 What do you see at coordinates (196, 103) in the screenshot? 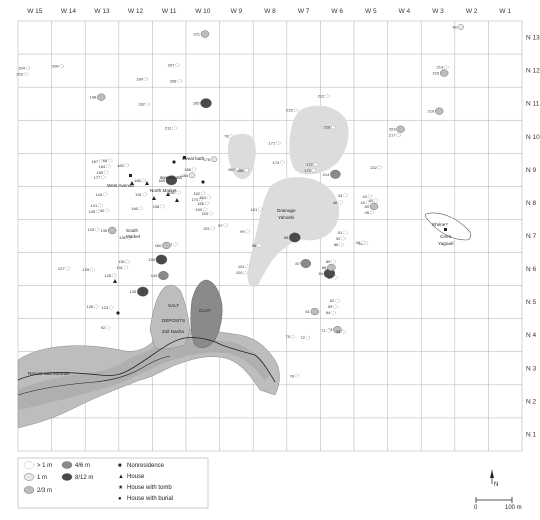
I see `mound-label: 165` at bounding box center [196, 103].